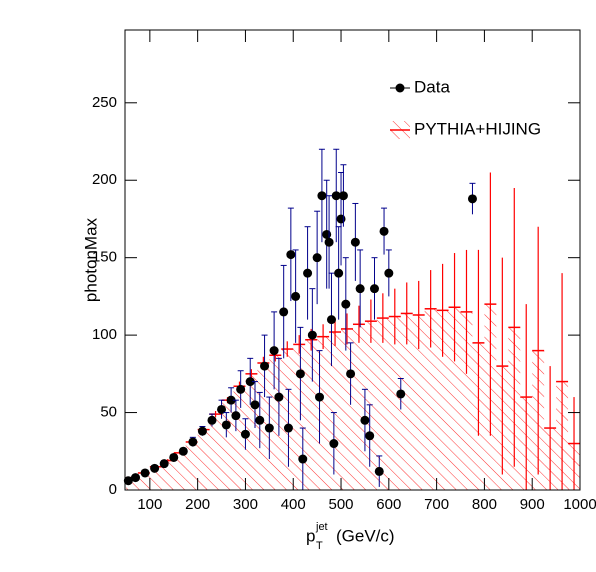 This screenshot has width=596, height=572. What do you see at coordinates (321, 527) in the screenshot?
I see `x-title-sup: jet` at bounding box center [321, 527].